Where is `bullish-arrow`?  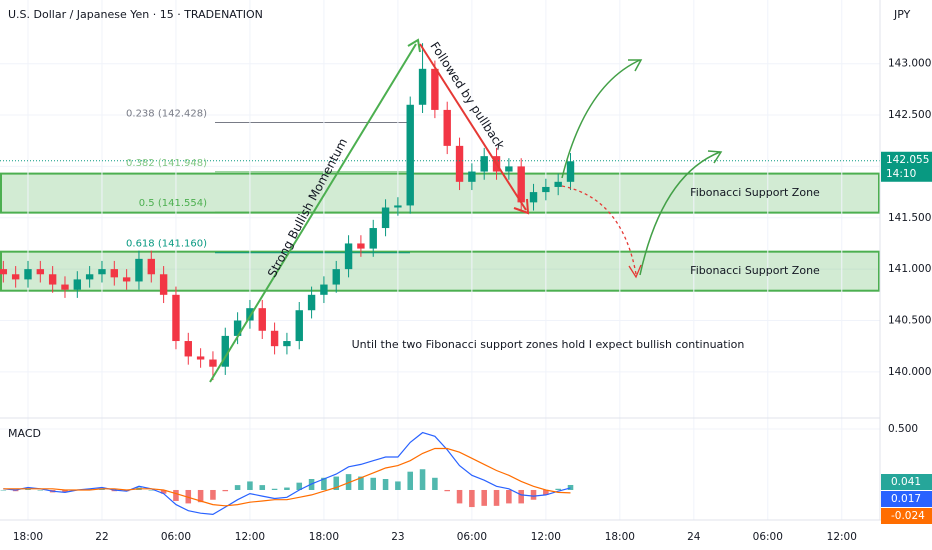
bullish-arrow is located at coordinates (313, 213).